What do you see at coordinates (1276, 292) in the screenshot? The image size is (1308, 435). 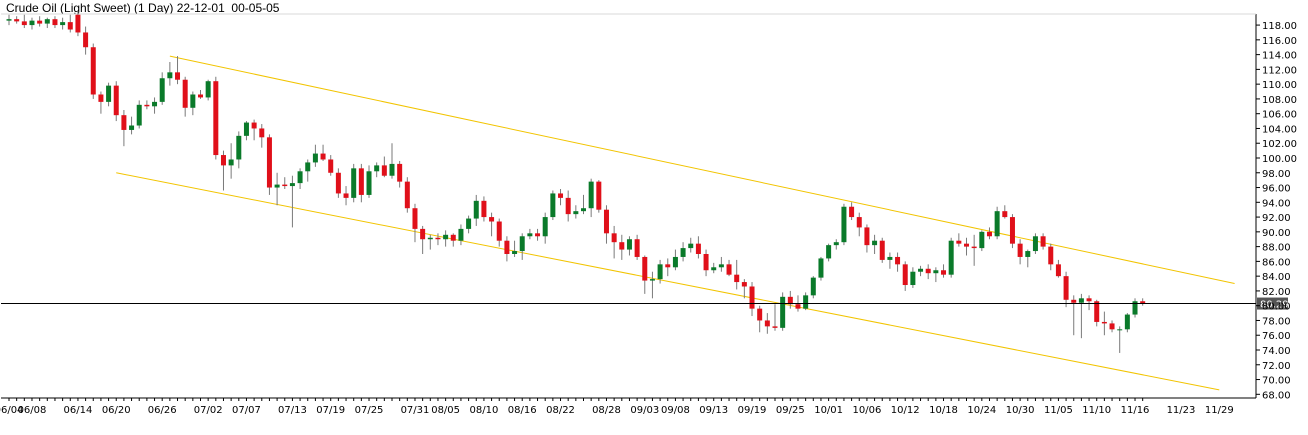 I see `y-tick-label: 82.00` at bounding box center [1276, 292].